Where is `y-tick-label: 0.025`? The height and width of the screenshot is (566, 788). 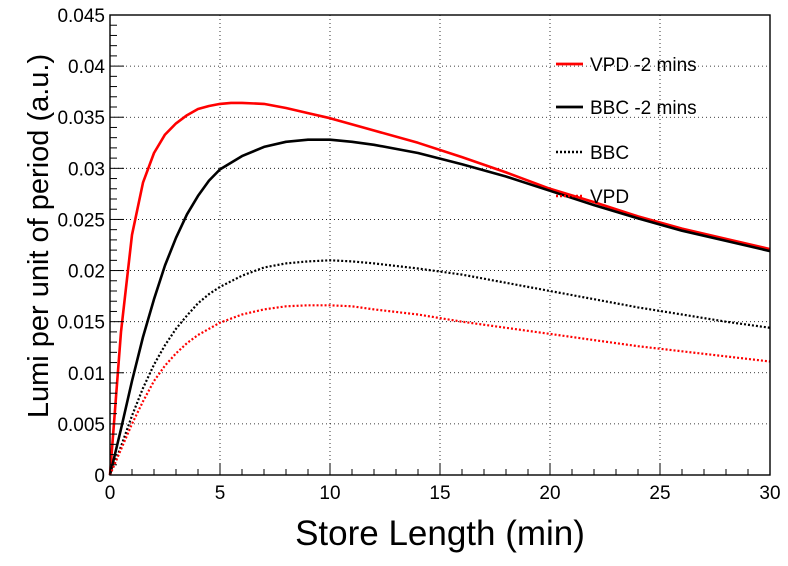
y-tick-label: 0.025 is located at coordinates (81, 220).